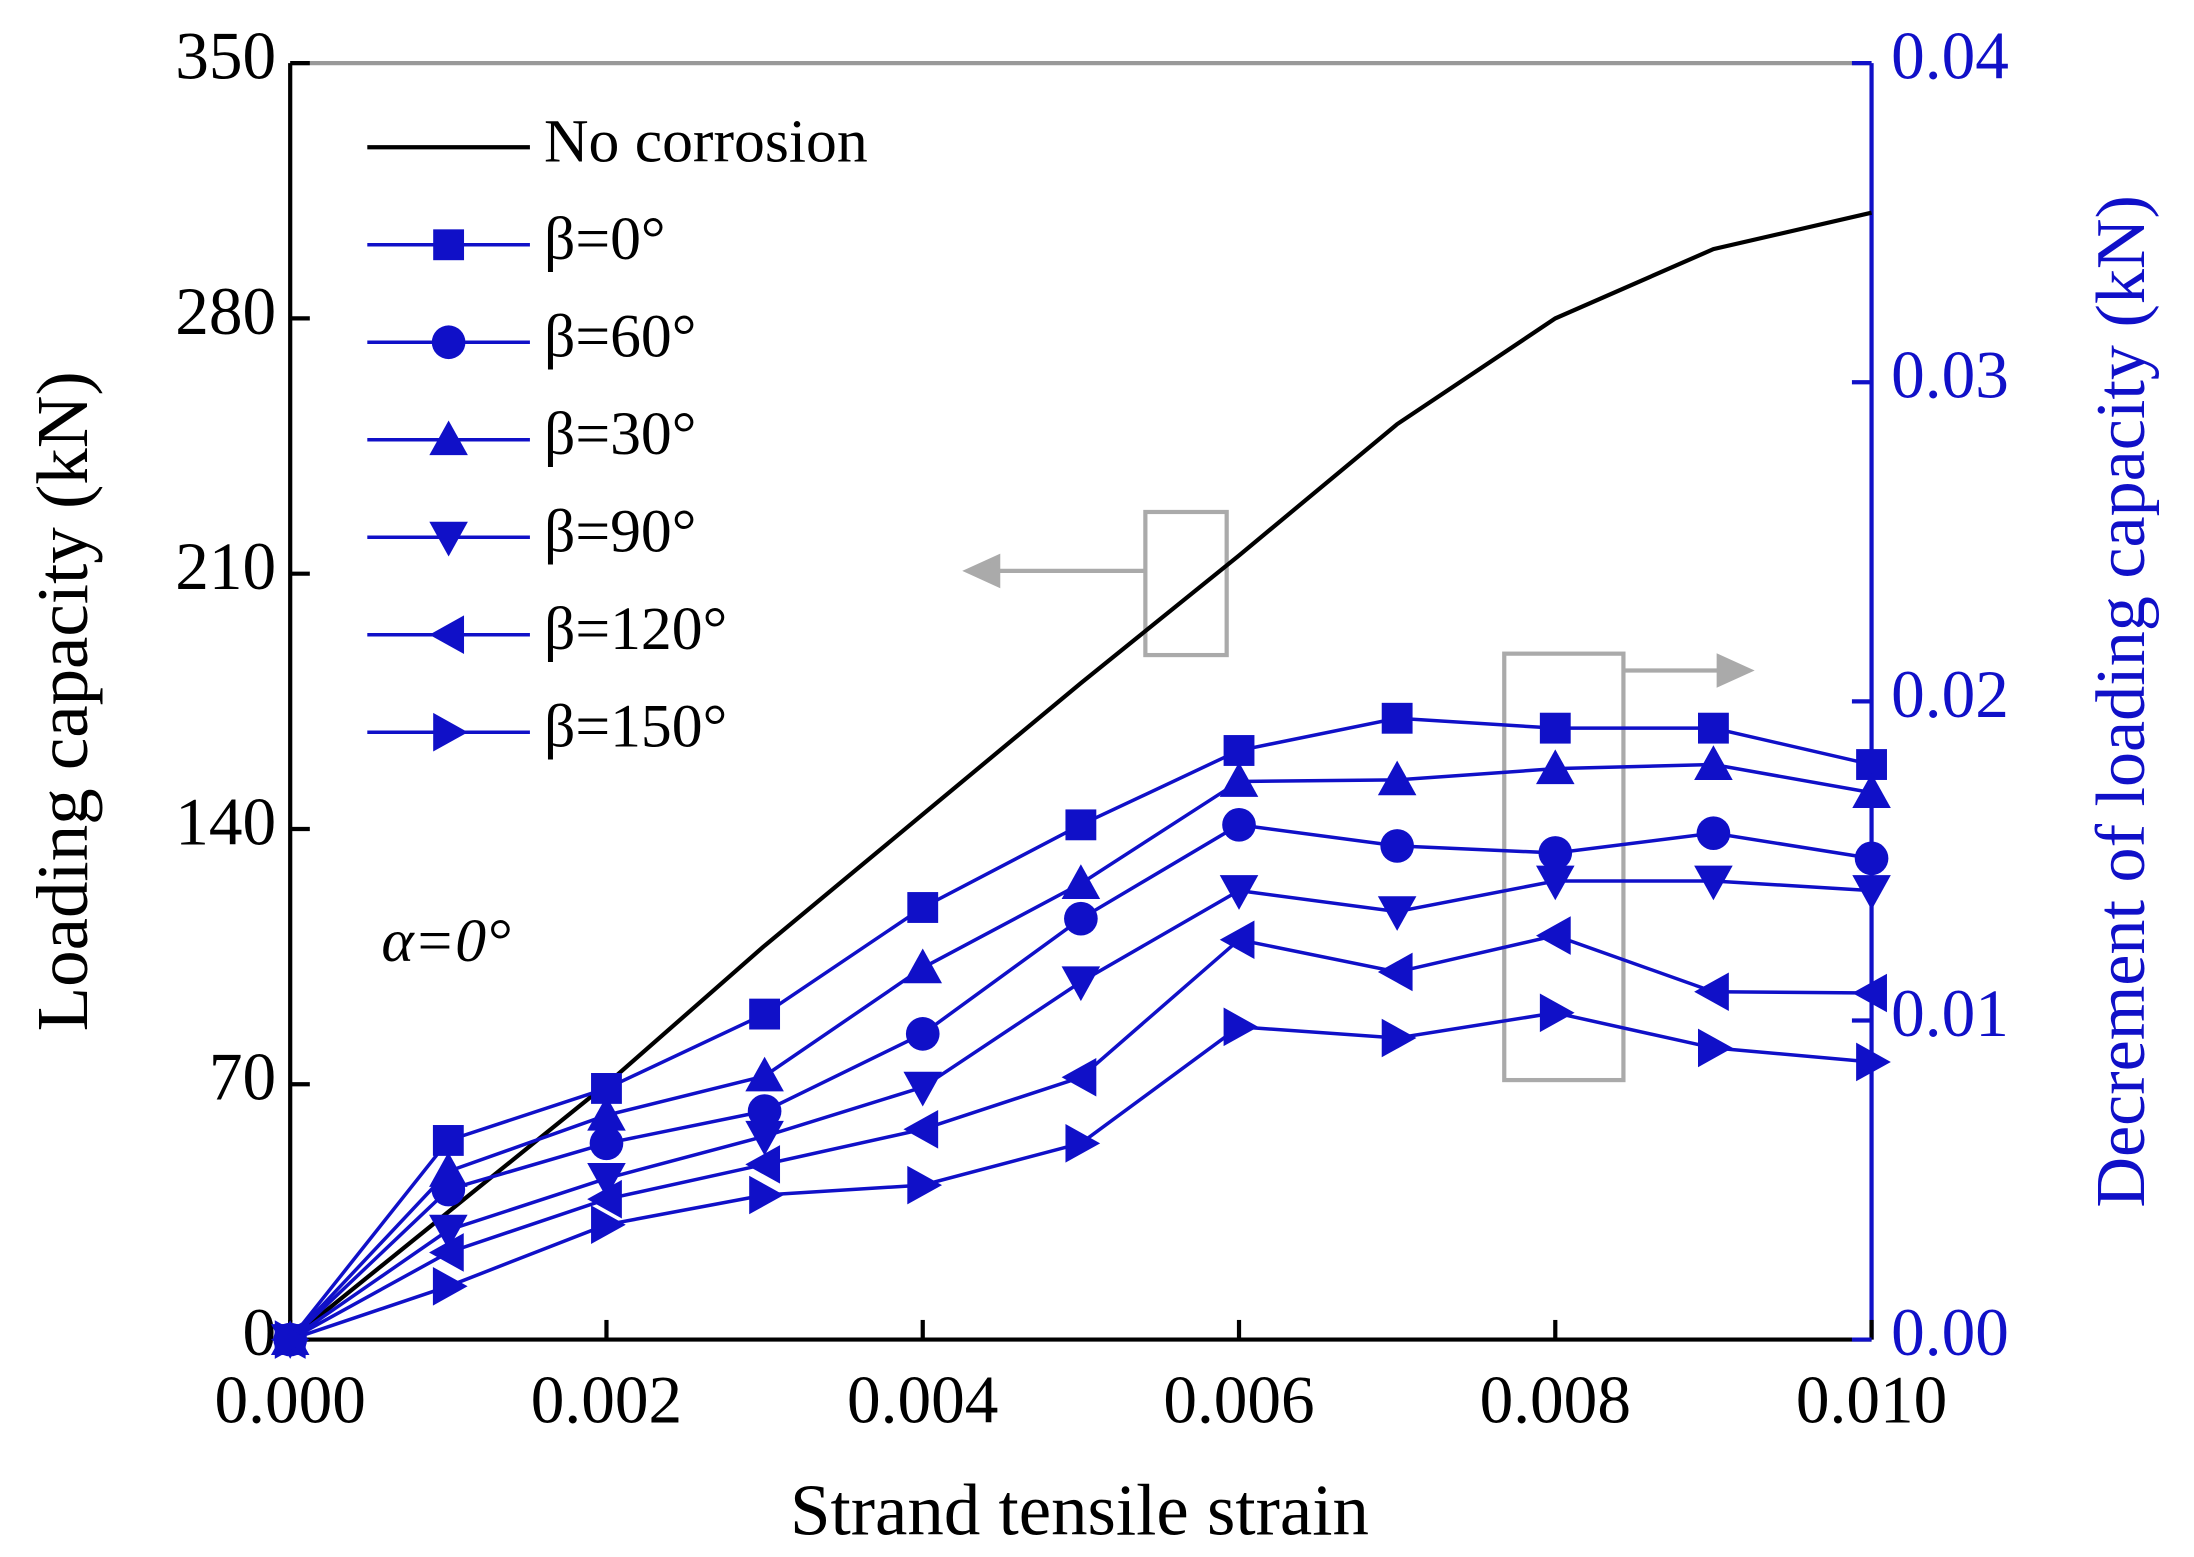 This screenshot has height=1557, width=2194. Describe the element at coordinates (260, 1332) in the screenshot. I see `y-tick-label: 0` at that location.